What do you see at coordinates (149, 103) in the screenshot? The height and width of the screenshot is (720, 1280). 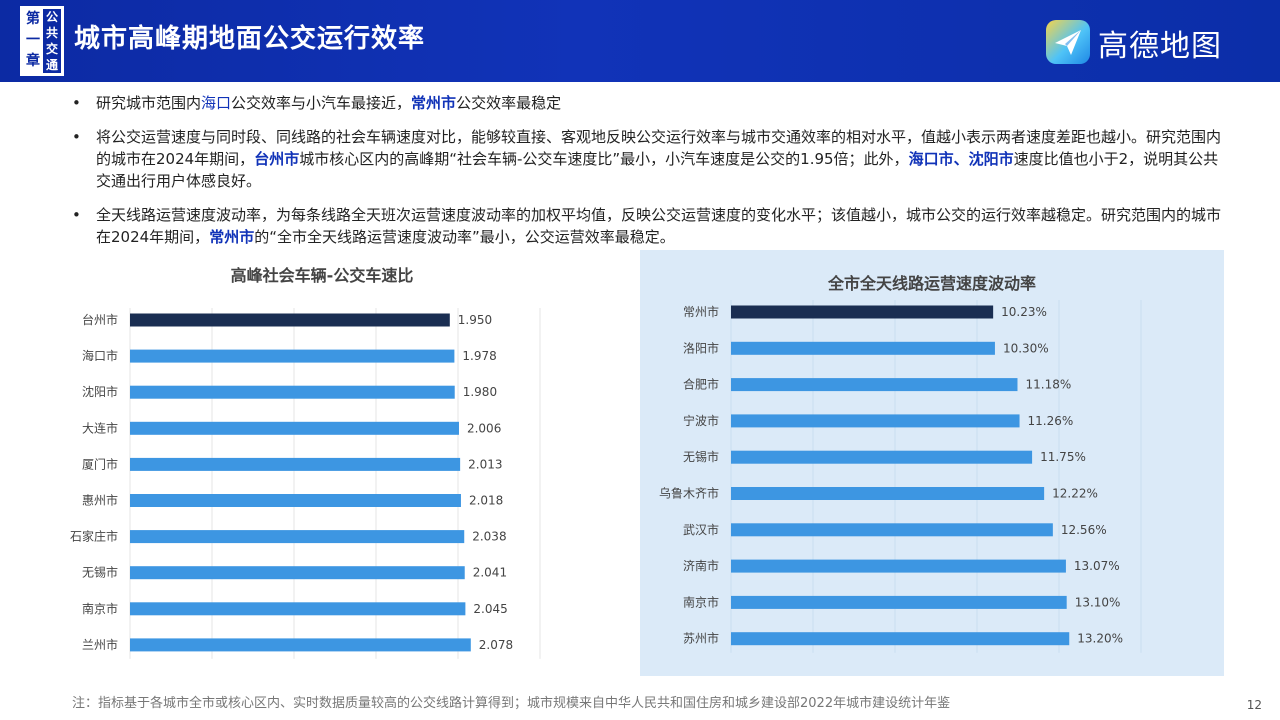 I see `text-segment: 研究城市范围内` at bounding box center [149, 103].